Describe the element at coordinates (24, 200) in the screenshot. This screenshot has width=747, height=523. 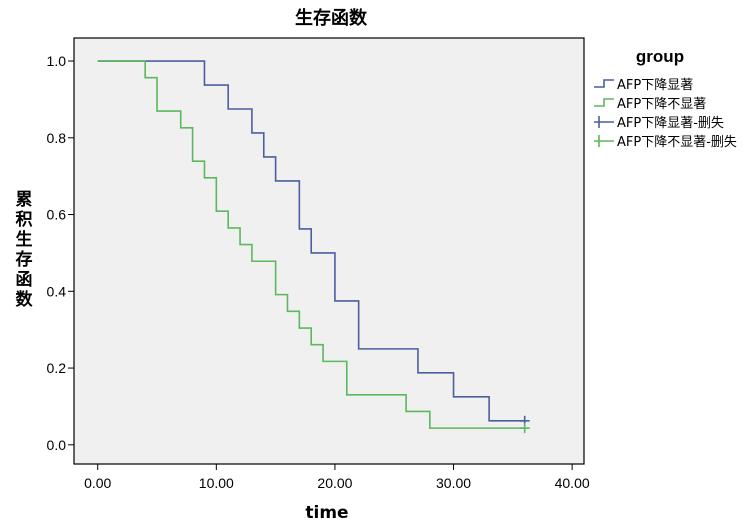
I see `y-axis-label-char: 累` at that location.